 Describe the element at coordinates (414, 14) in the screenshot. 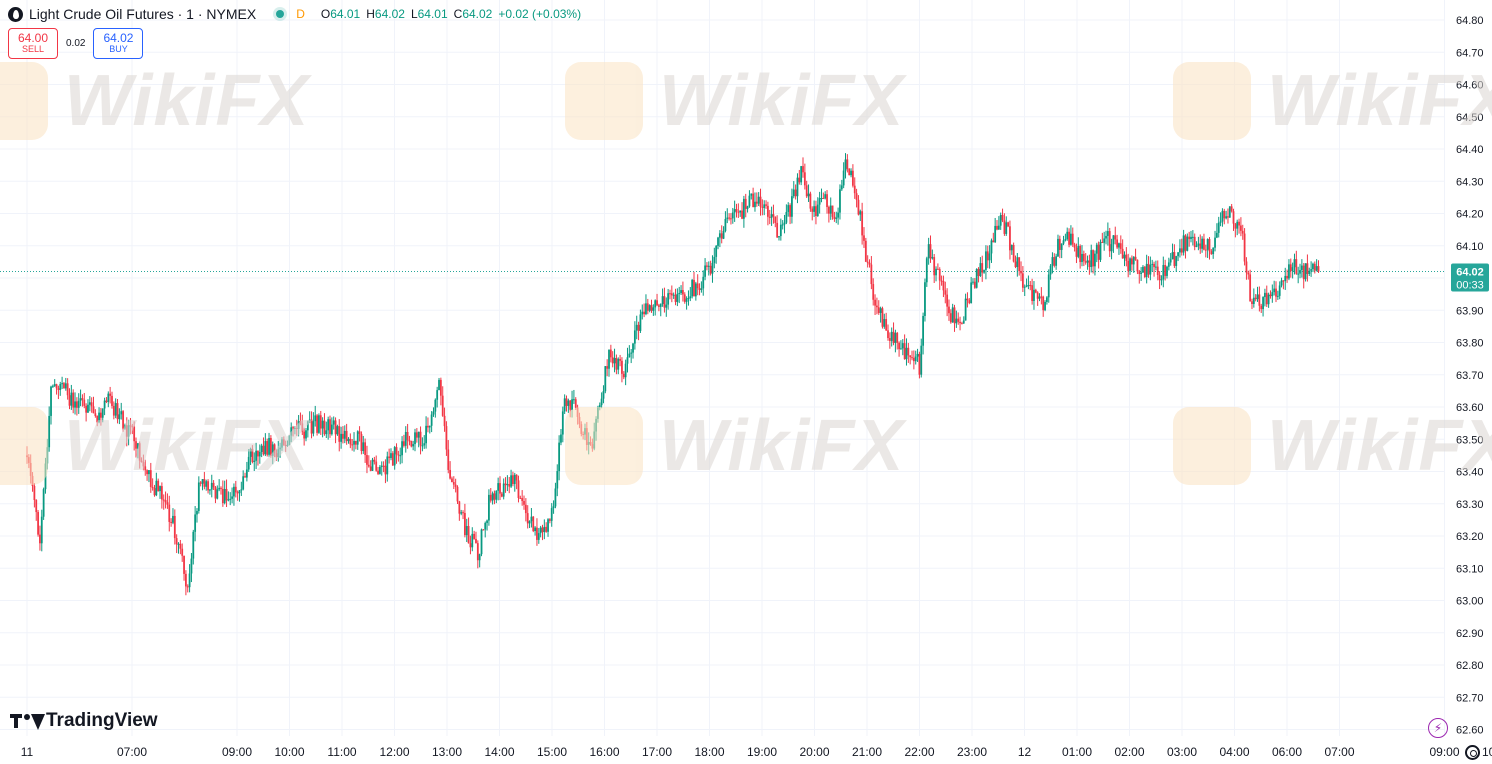

I see `low-label: L` at that location.